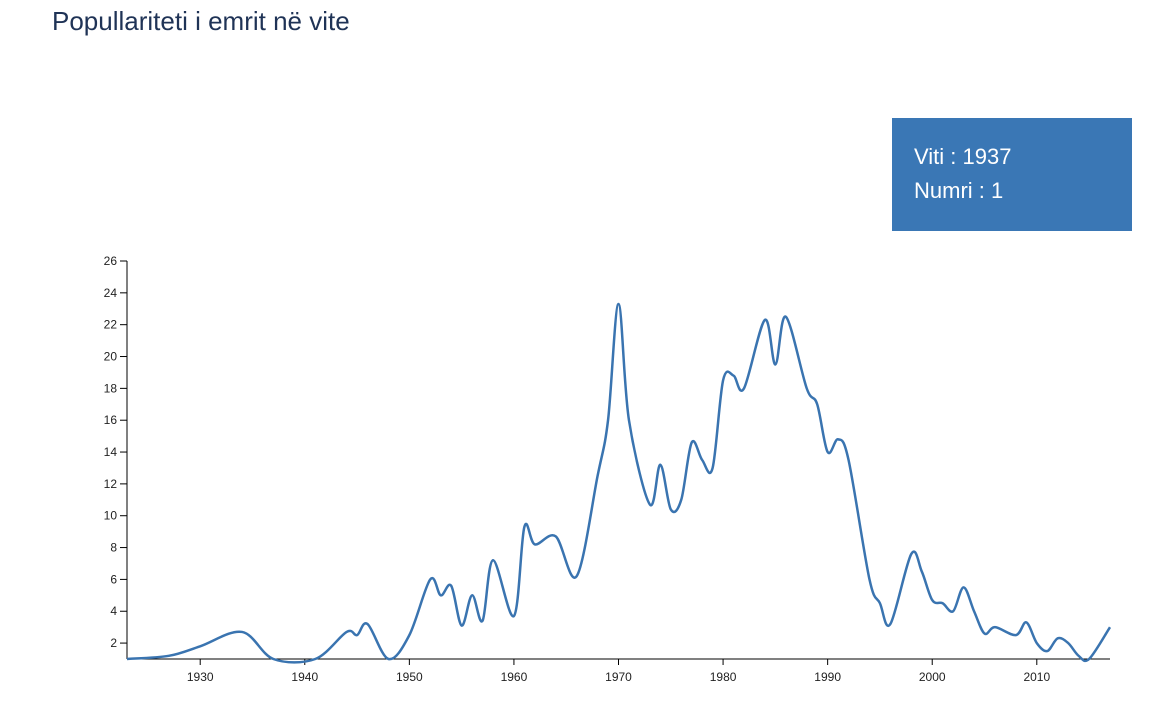  I want to click on tooltip-year: Viti : 1937, so click(962, 156).